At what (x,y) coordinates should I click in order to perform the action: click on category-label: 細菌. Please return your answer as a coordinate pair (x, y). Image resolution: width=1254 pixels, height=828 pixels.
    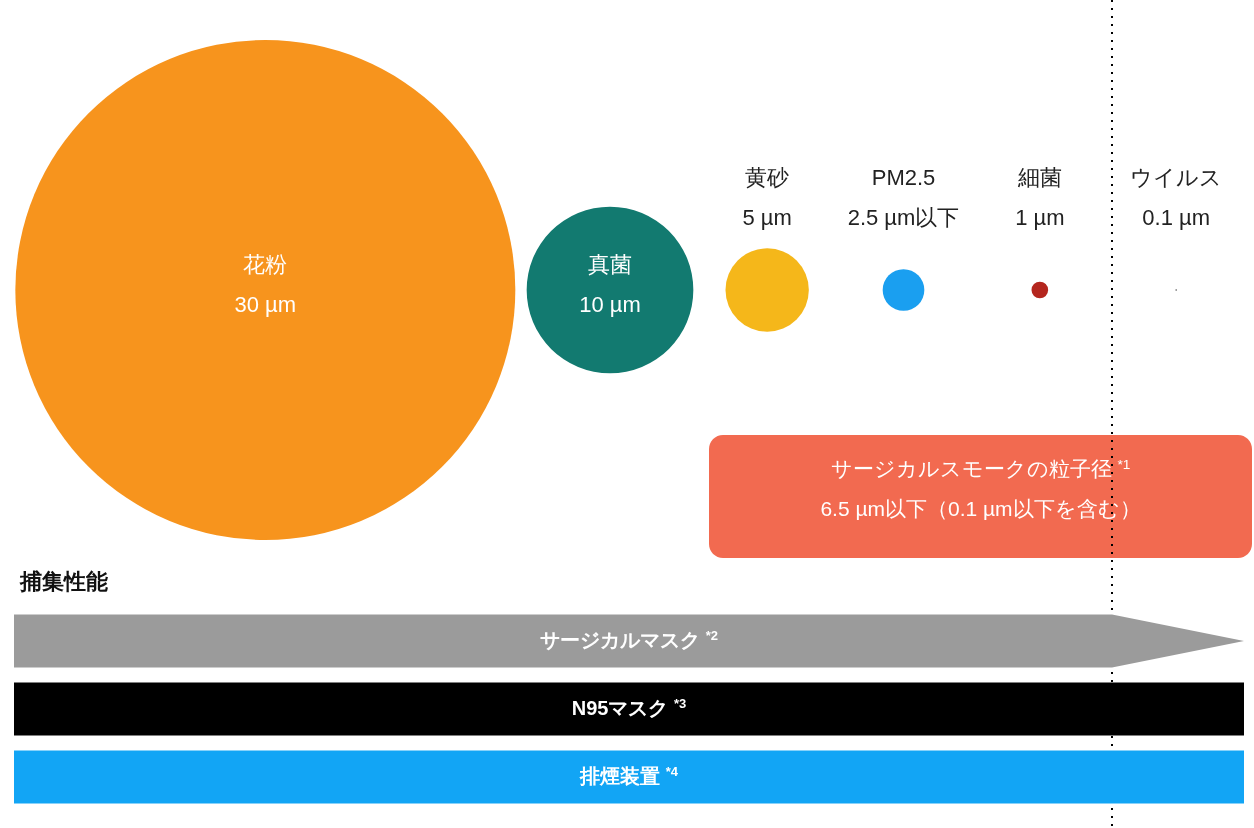
    Looking at the image, I should click on (1039, 177).